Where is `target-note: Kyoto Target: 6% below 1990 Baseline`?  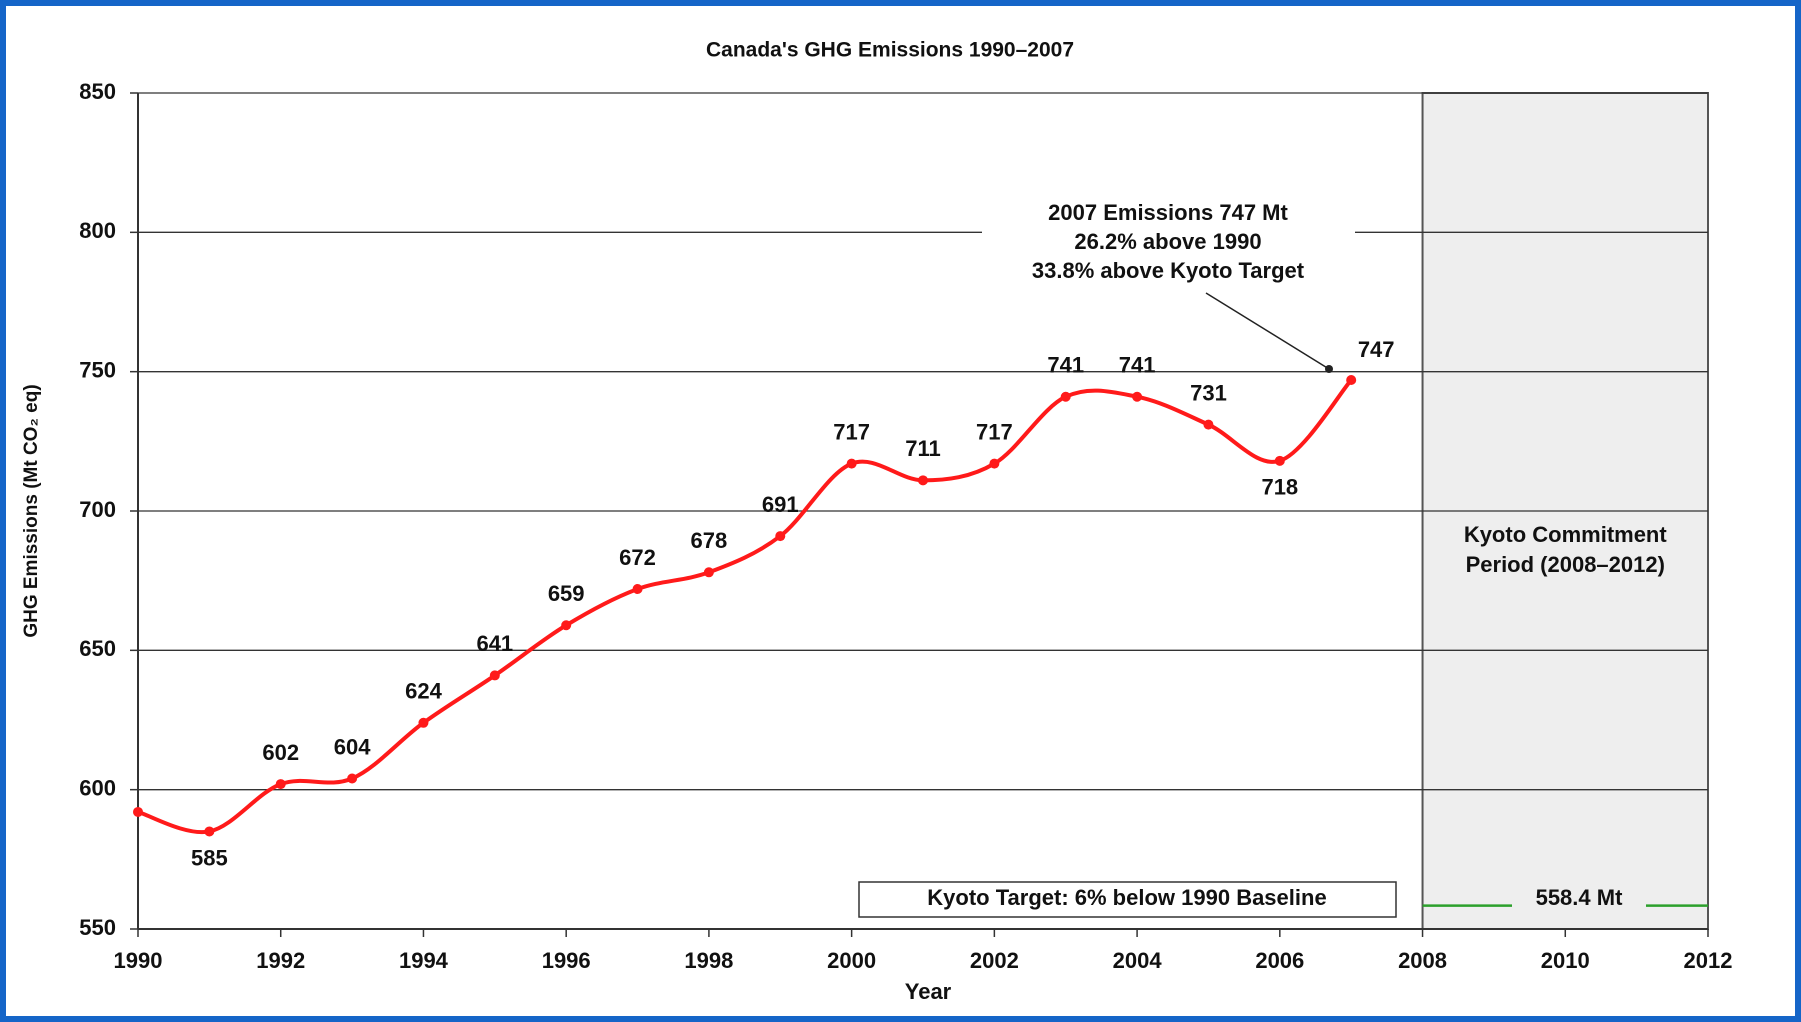 target-note: Kyoto Target: 6% below 1990 Baseline is located at coordinates (1126, 897).